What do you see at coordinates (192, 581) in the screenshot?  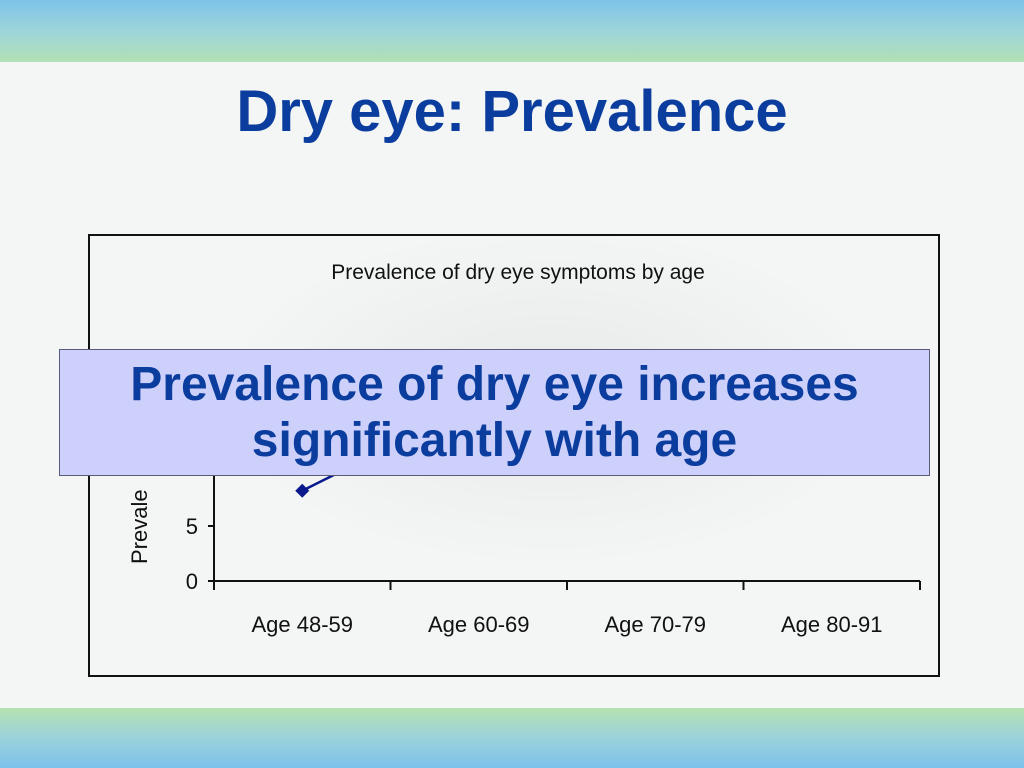 I see `y-tick-label: 0` at bounding box center [192, 581].